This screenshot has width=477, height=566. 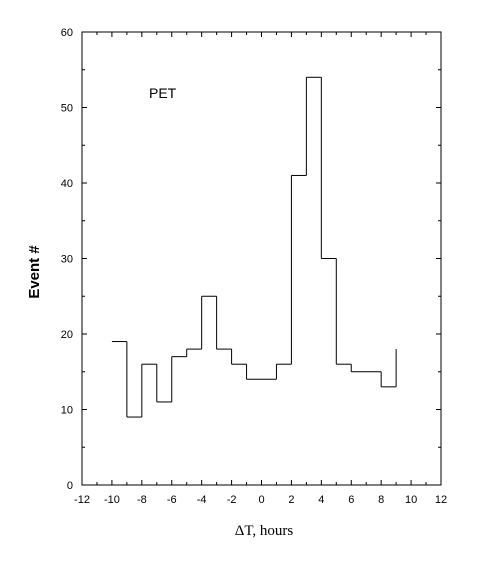 What do you see at coordinates (67, 260) in the screenshot?
I see `y-tick-label: 30` at bounding box center [67, 260].